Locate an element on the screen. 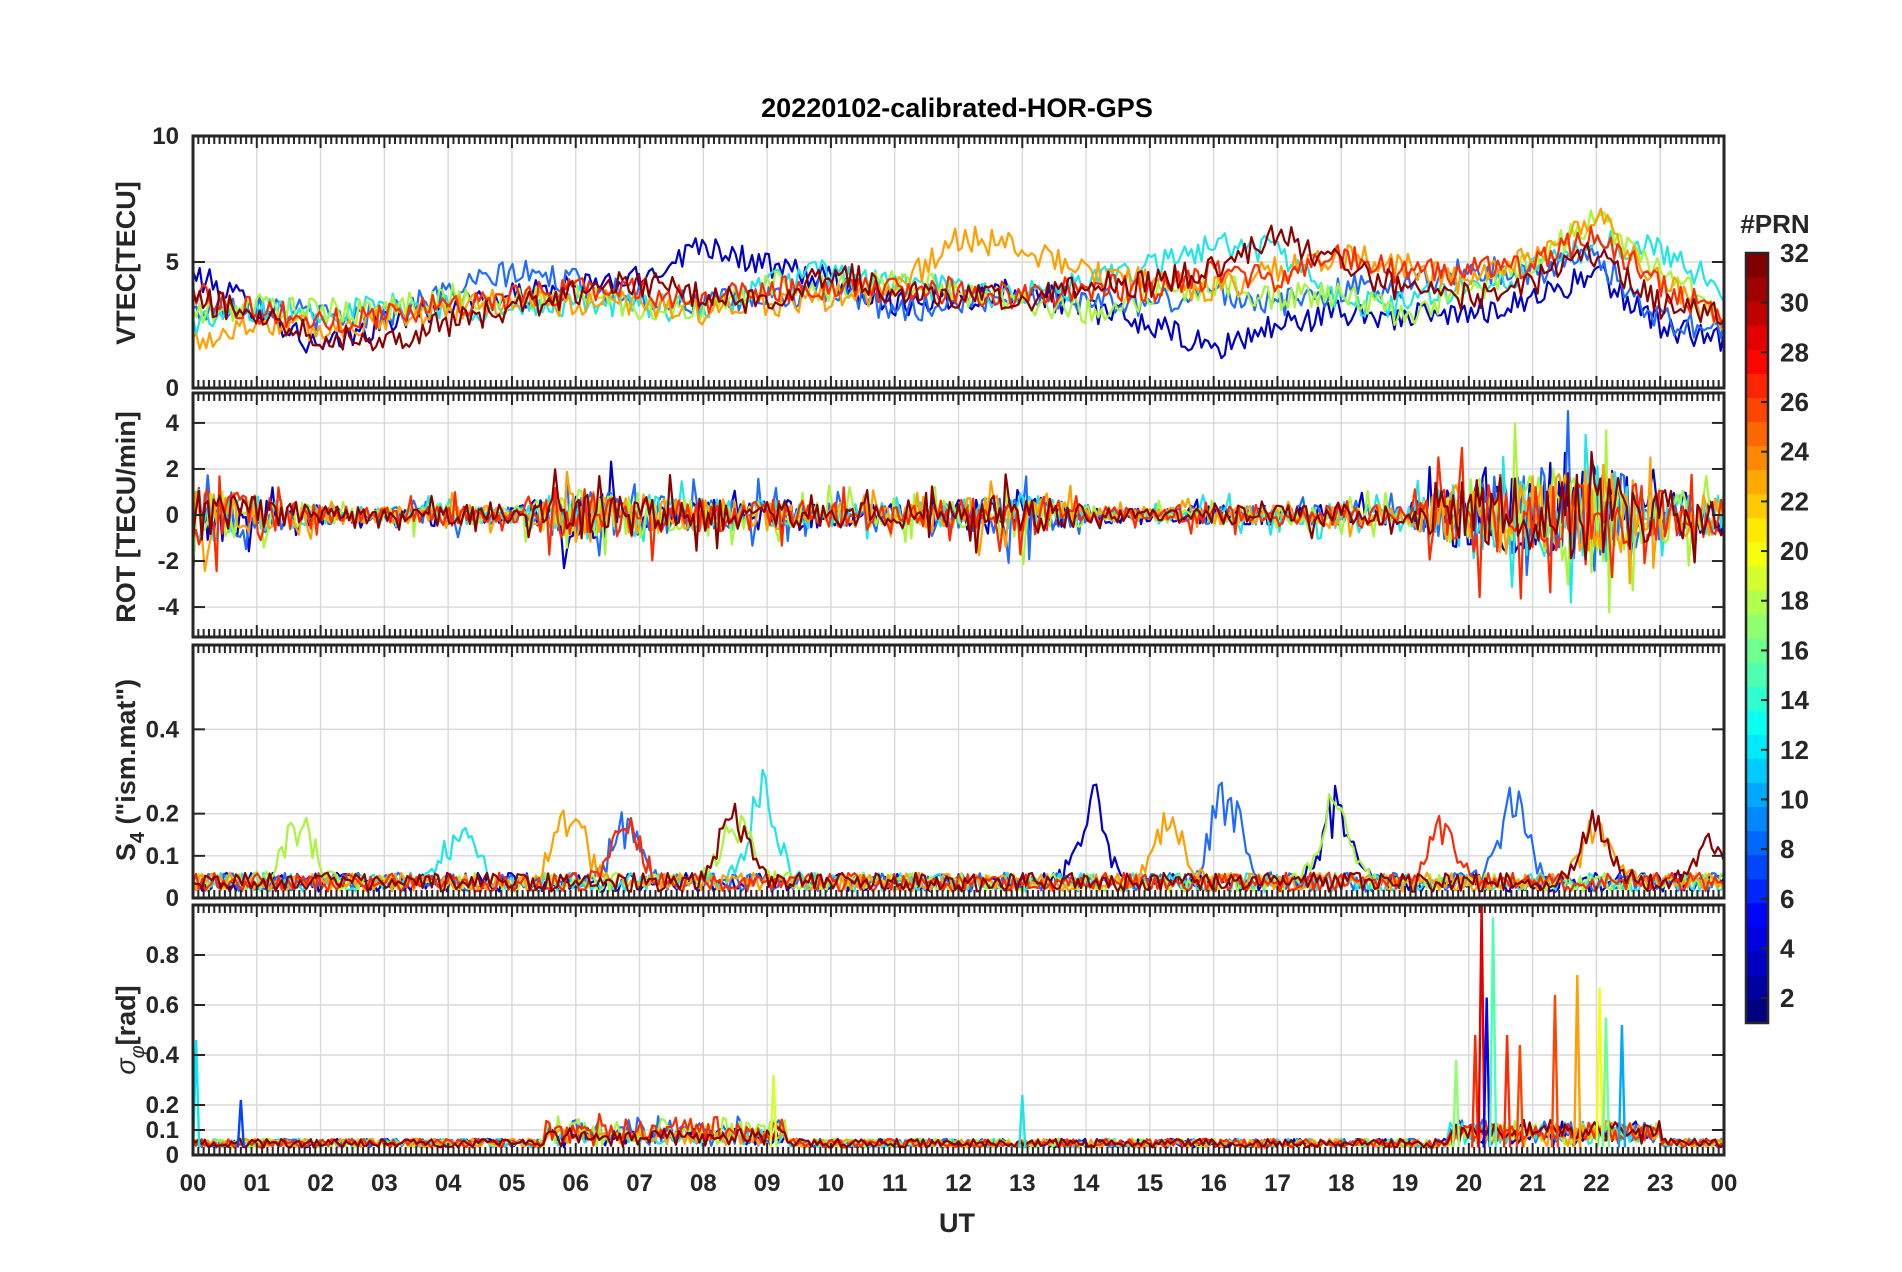  rot-y-tick-label: -2 is located at coordinates (168, 561).